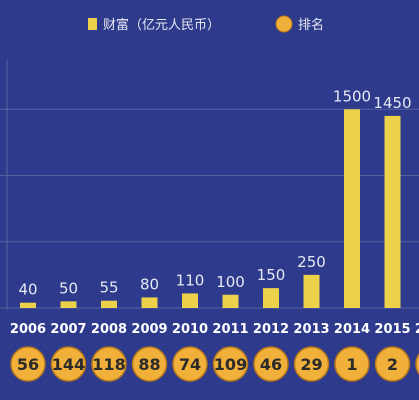 The height and width of the screenshot is (400, 419). What do you see at coordinates (28, 329) in the screenshot?
I see `x-tick-label: 2006` at bounding box center [28, 329].